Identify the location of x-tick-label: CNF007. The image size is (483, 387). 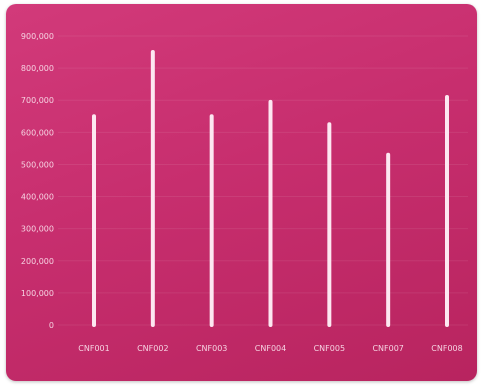
(387, 348).